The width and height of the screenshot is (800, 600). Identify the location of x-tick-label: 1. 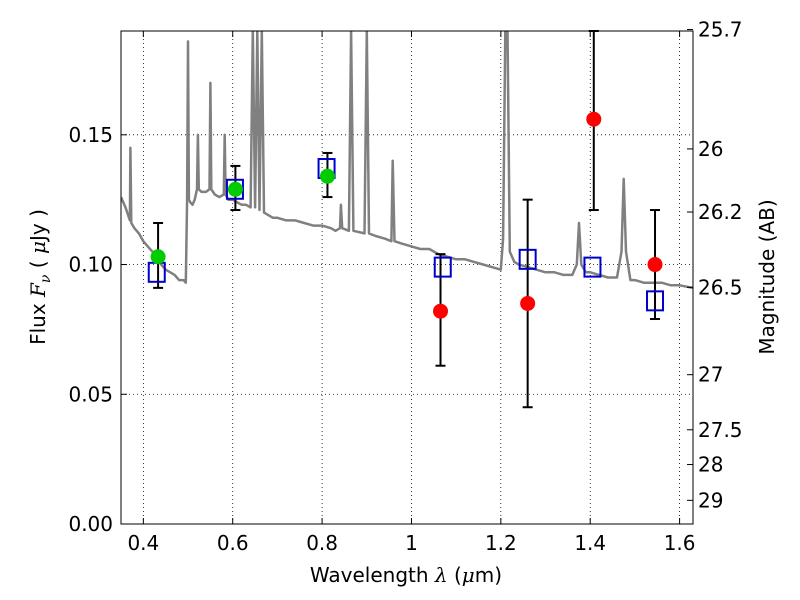
(411, 543).